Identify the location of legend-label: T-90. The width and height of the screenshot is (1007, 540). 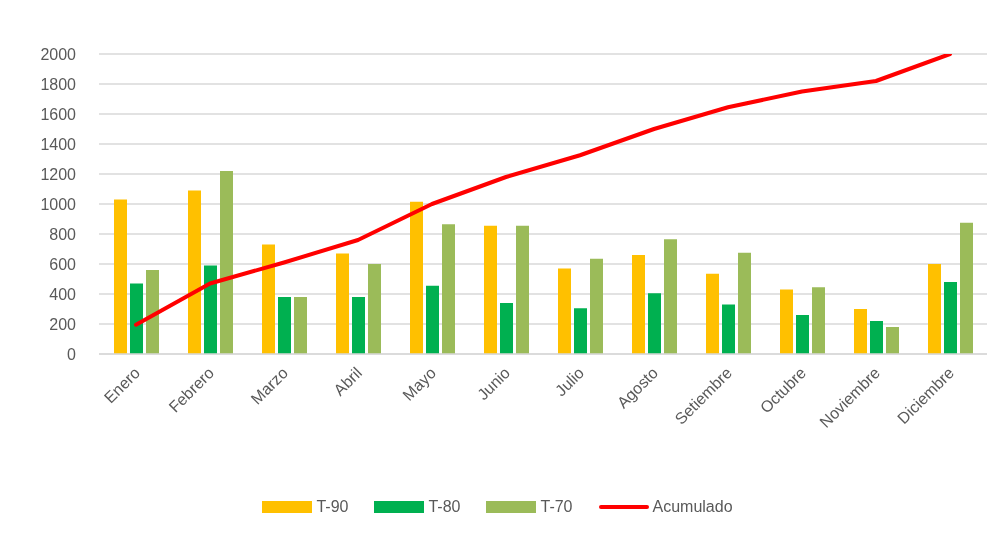
(332, 507).